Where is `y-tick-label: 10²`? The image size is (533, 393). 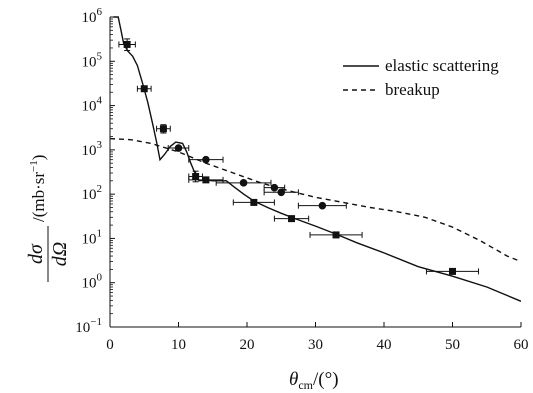 y-tick-label: 10² is located at coordinates (92, 193).